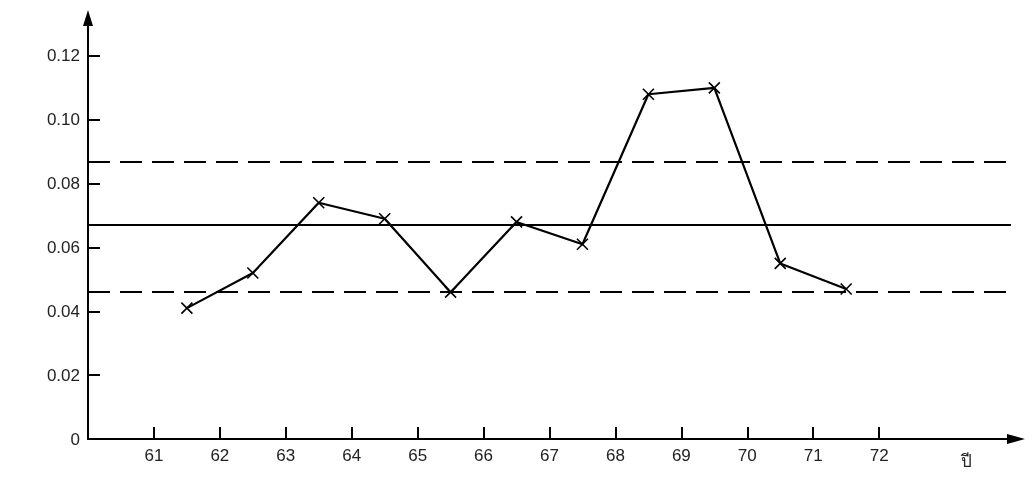 The image size is (1035, 479). Describe the element at coordinates (879, 455) in the screenshot. I see `x-tick-label: 72` at that location.